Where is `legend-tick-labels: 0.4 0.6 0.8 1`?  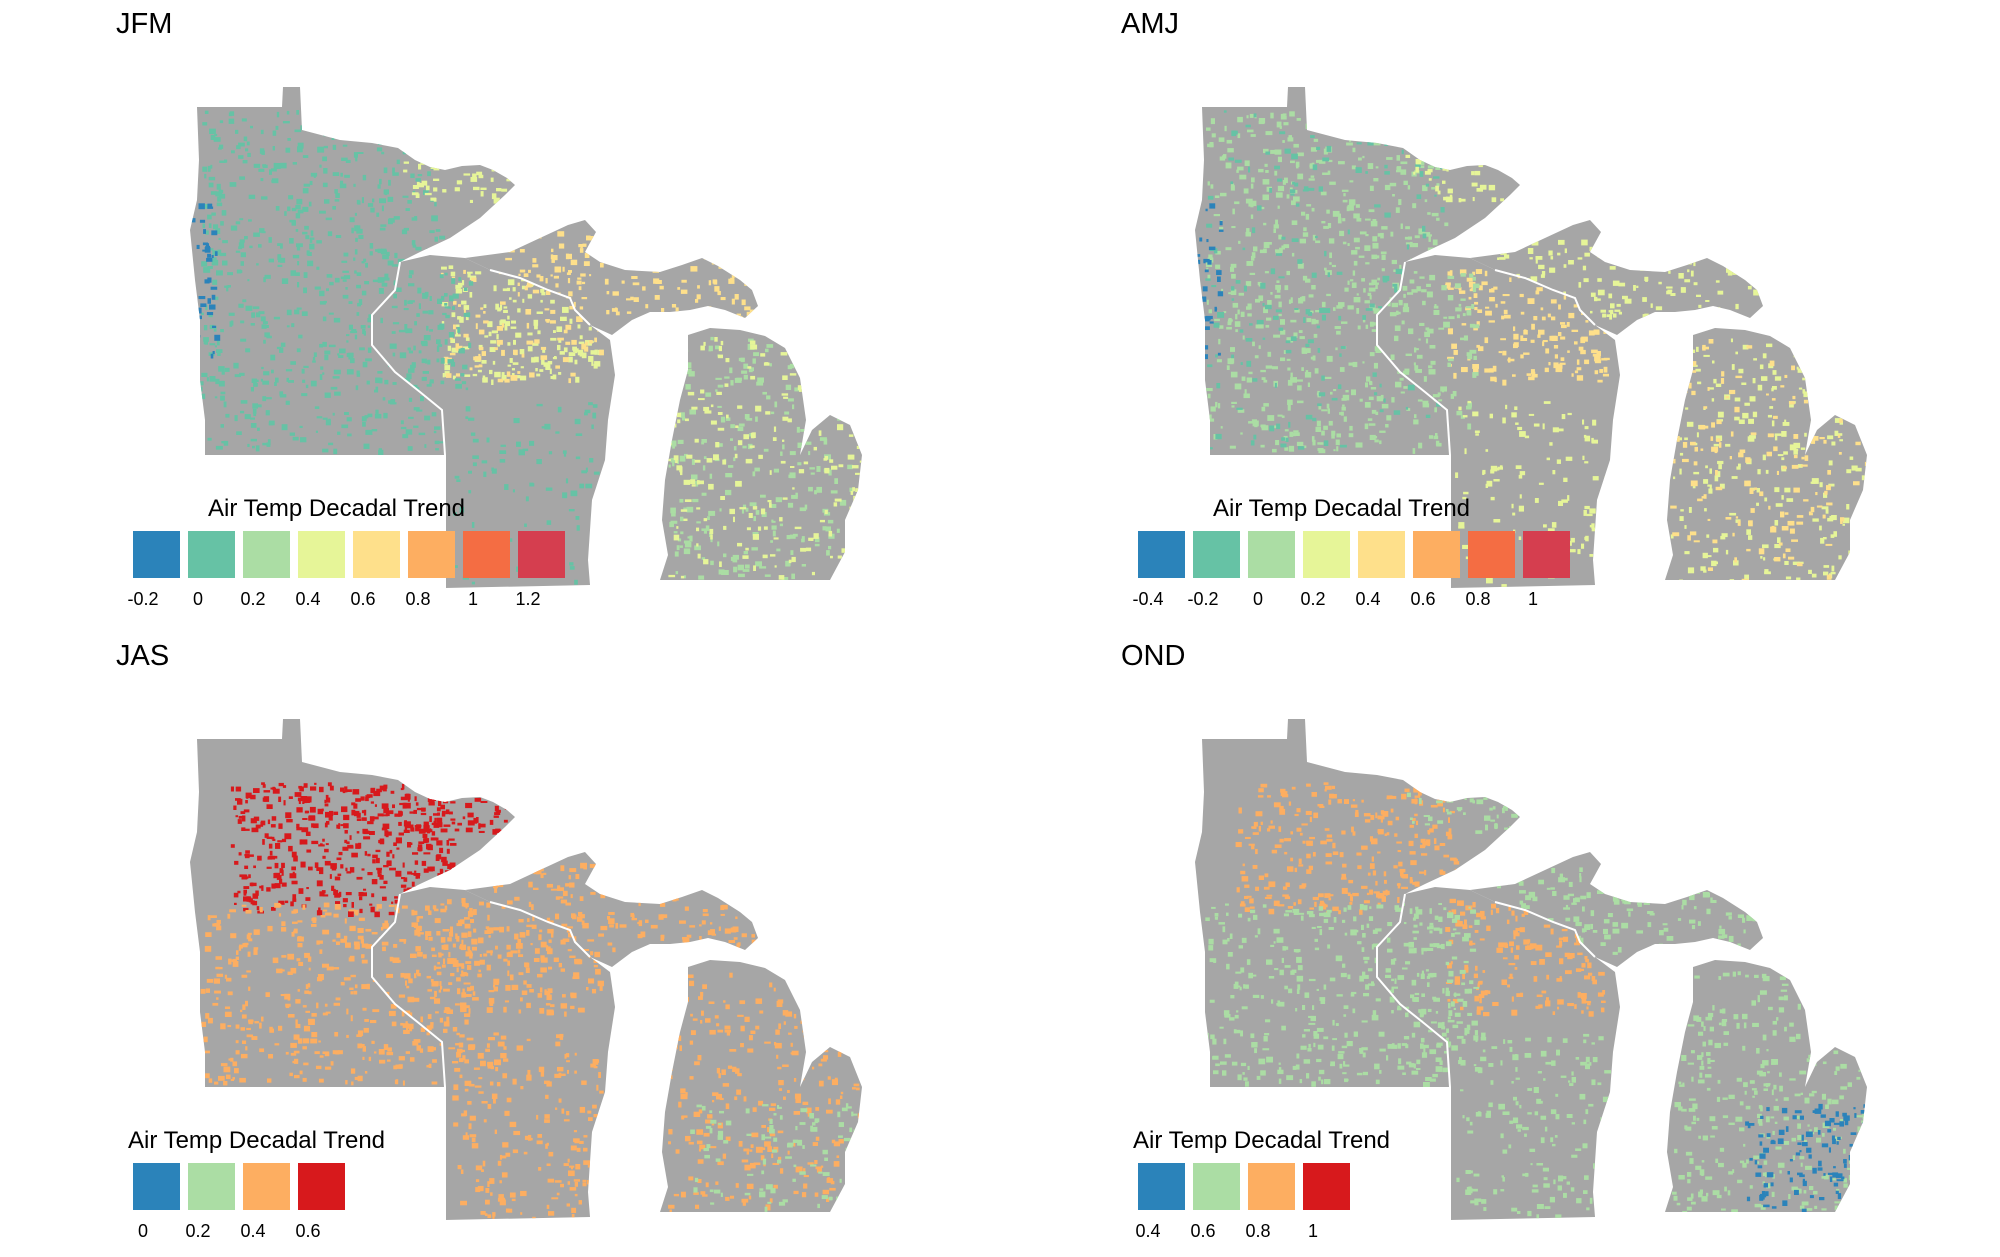 legend-tick-labels: 0.4 0.6 0.8 1 is located at coordinates (1378, 1233).